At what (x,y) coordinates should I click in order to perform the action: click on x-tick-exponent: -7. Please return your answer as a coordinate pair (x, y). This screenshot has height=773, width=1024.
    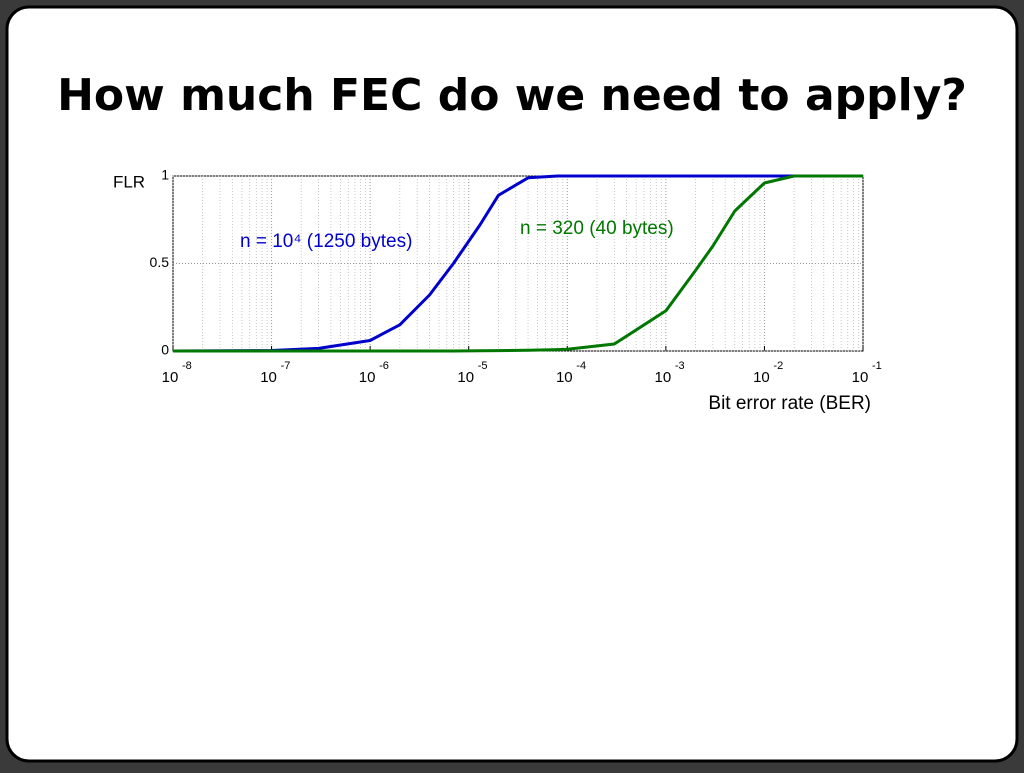
    Looking at the image, I should click on (286, 366).